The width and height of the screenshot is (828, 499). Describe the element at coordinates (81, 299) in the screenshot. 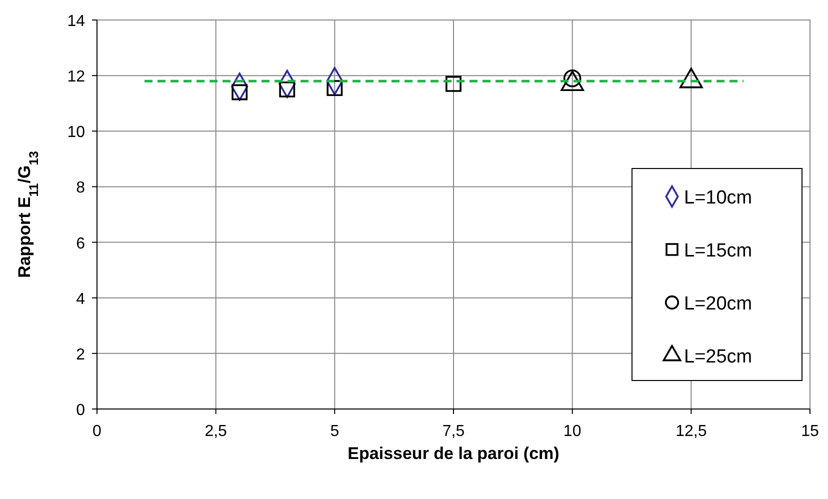

I see `y-tick-label: 4` at that location.